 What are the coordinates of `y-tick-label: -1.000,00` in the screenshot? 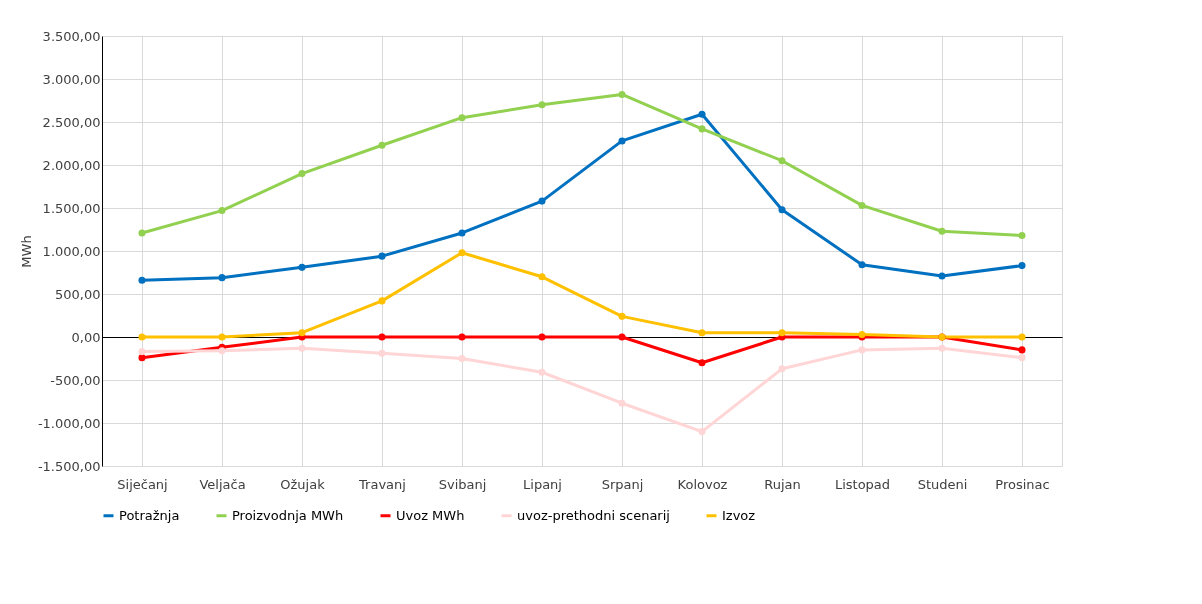 It's located at (69, 423).